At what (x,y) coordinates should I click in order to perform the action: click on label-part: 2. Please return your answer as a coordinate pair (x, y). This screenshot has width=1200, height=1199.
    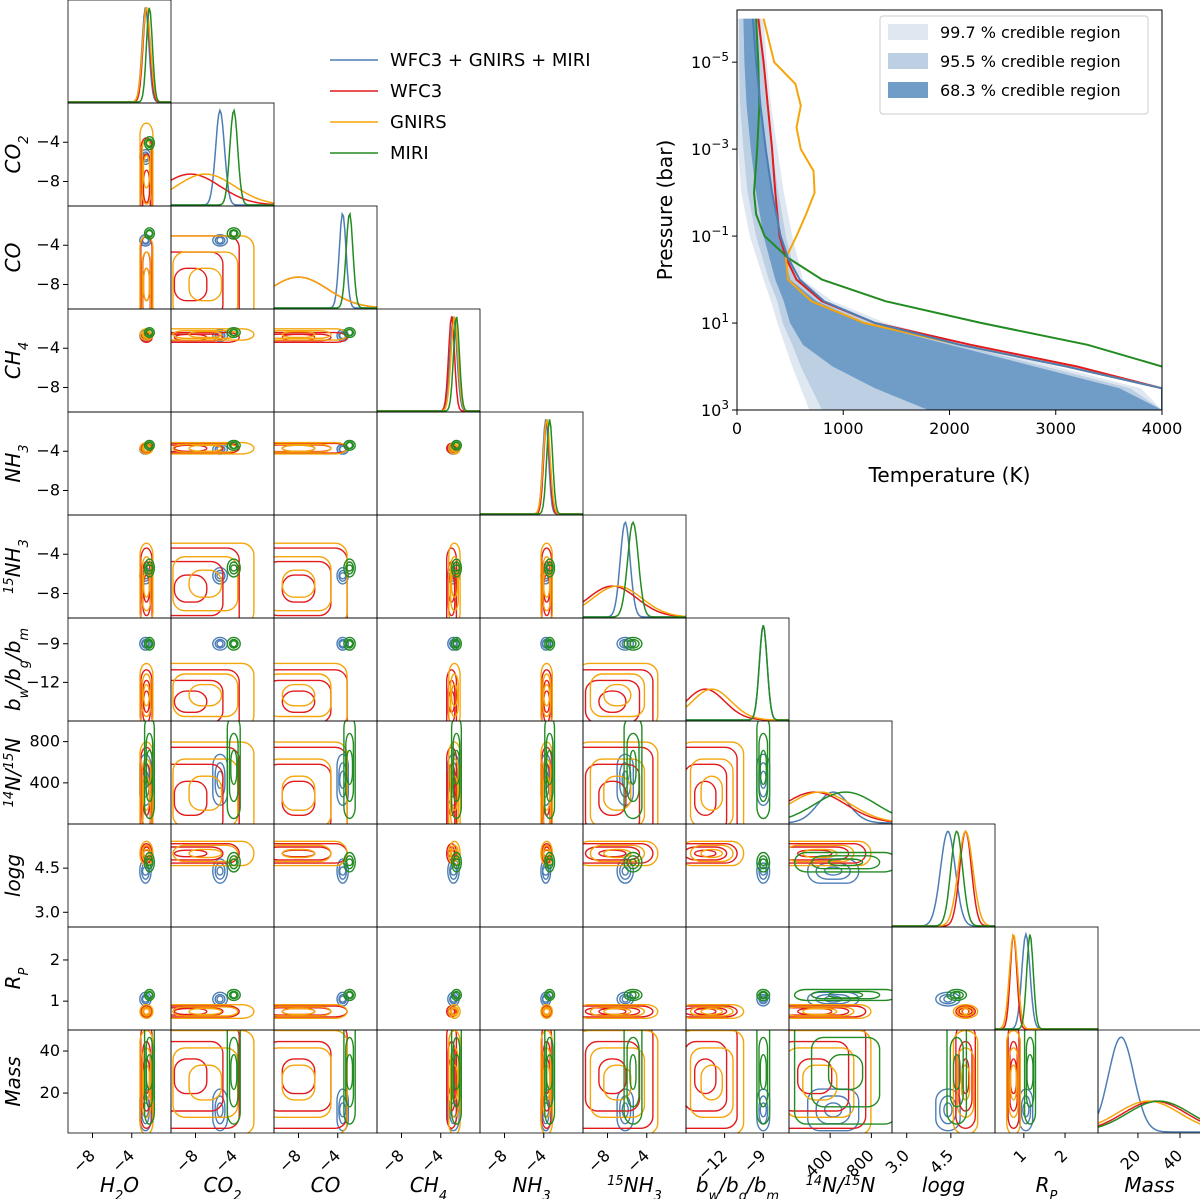
    Looking at the image, I should click on (119, 1194).